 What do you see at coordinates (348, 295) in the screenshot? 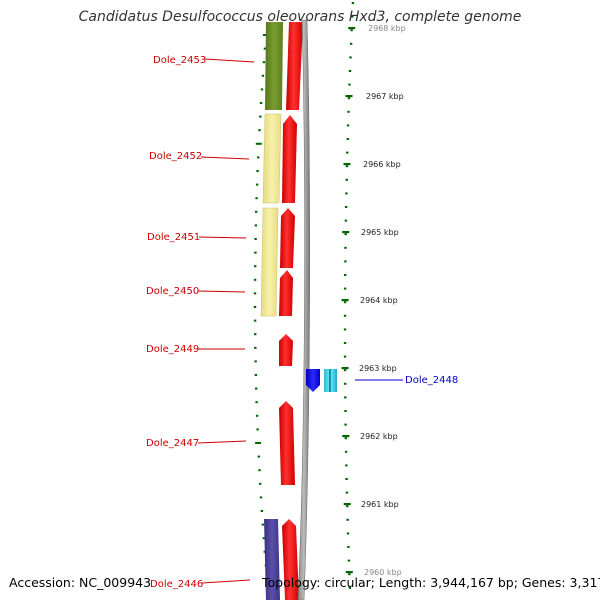
I see `right-scale-ring` at bounding box center [348, 295].